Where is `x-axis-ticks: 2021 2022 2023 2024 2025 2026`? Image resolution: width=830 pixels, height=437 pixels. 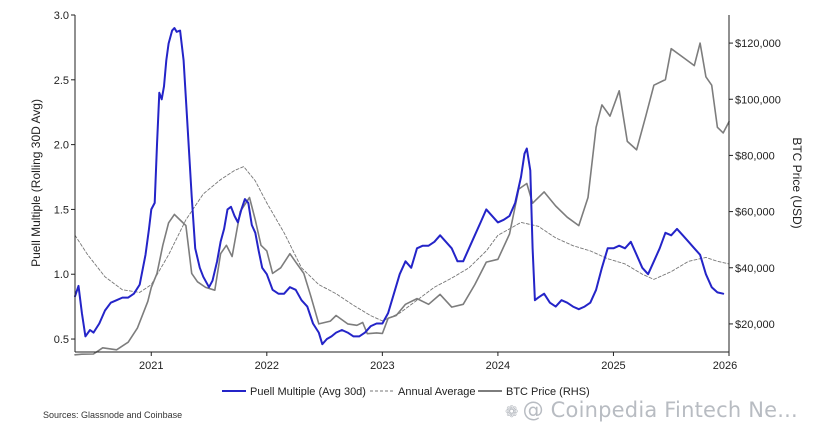 x-axis-ticks: 2021 2022 2023 2024 2025 2026 is located at coordinates (438, 362).